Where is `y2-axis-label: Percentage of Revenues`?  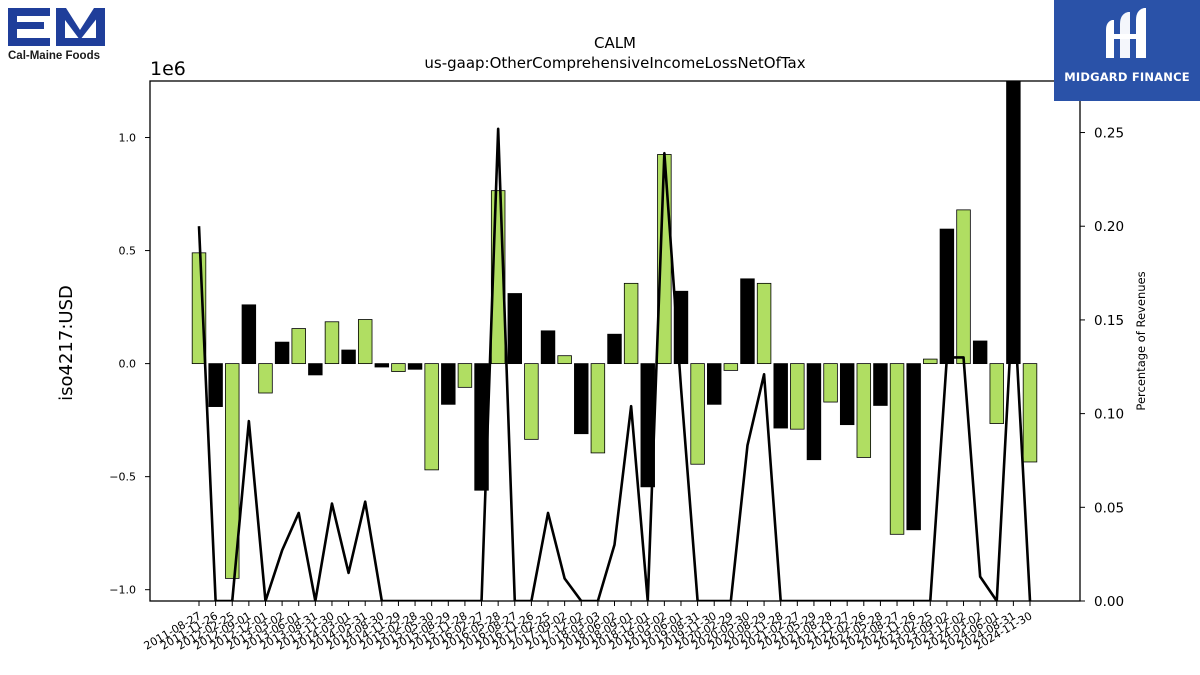
y2-axis-label: Percentage of Revenues is located at coordinates (1141, 340).